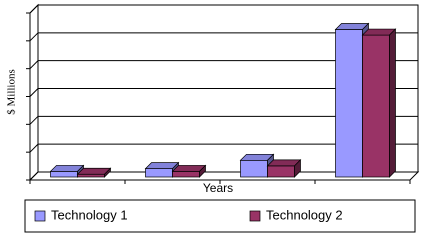 The height and width of the screenshot is (240, 427). Describe the element at coordinates (218, 188) in the screenshot. I see `x-axis-label: Years` at that location.